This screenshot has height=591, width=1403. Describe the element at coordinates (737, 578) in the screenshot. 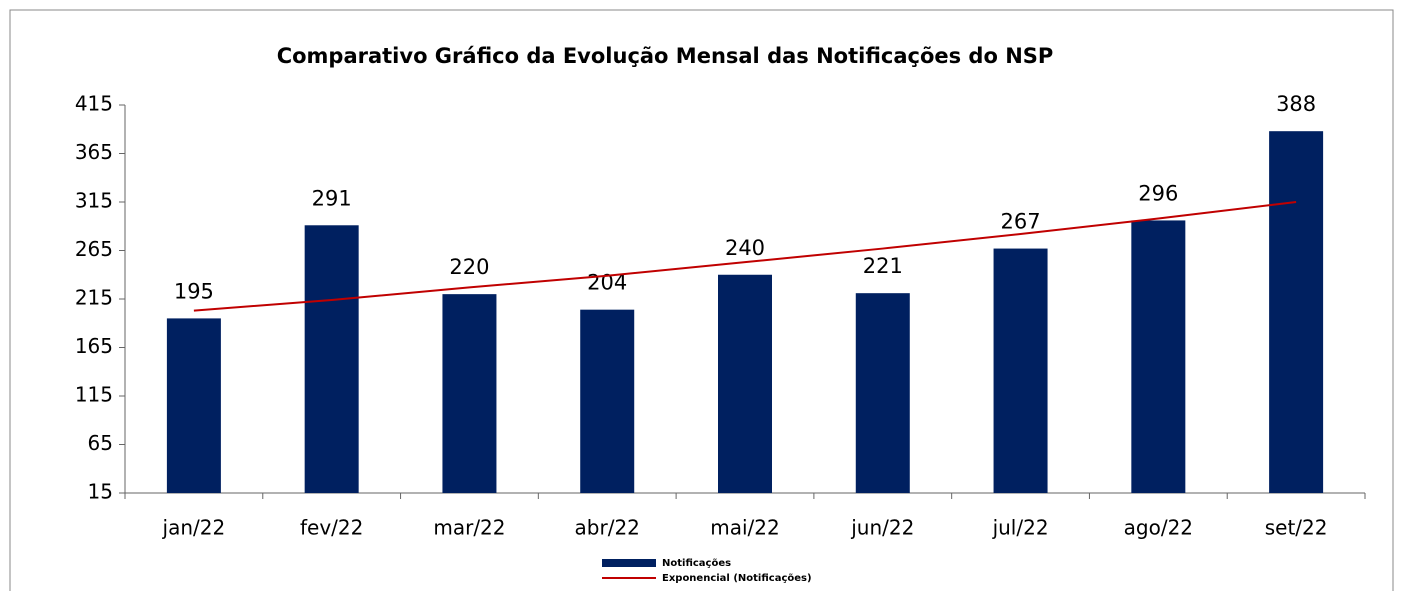

I see `legend-label: Exponencial (Notificações)` at that location.